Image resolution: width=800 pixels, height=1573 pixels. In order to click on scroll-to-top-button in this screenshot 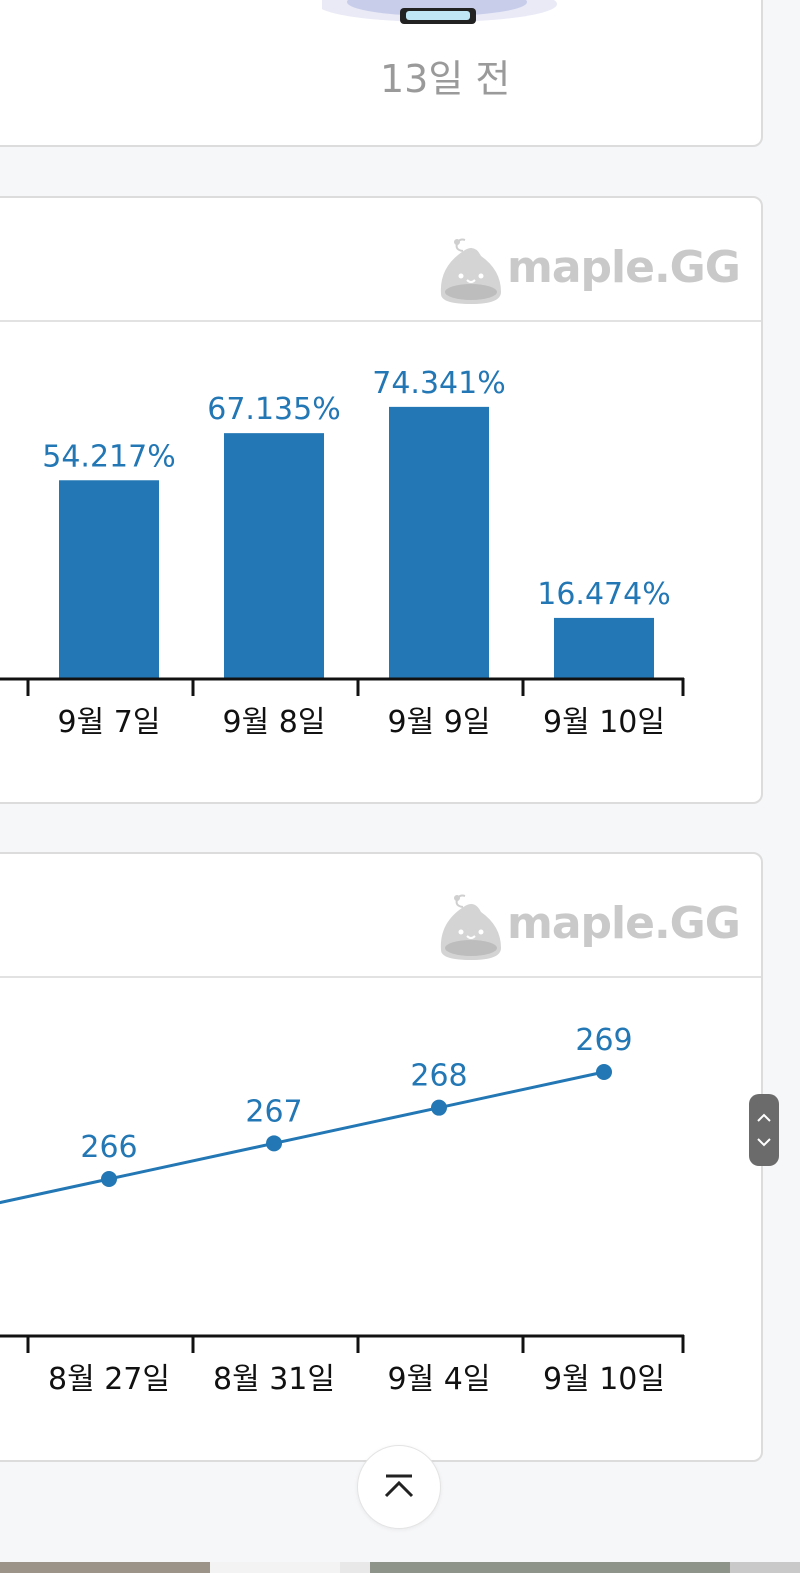, I will do `click(399, 1487)`.